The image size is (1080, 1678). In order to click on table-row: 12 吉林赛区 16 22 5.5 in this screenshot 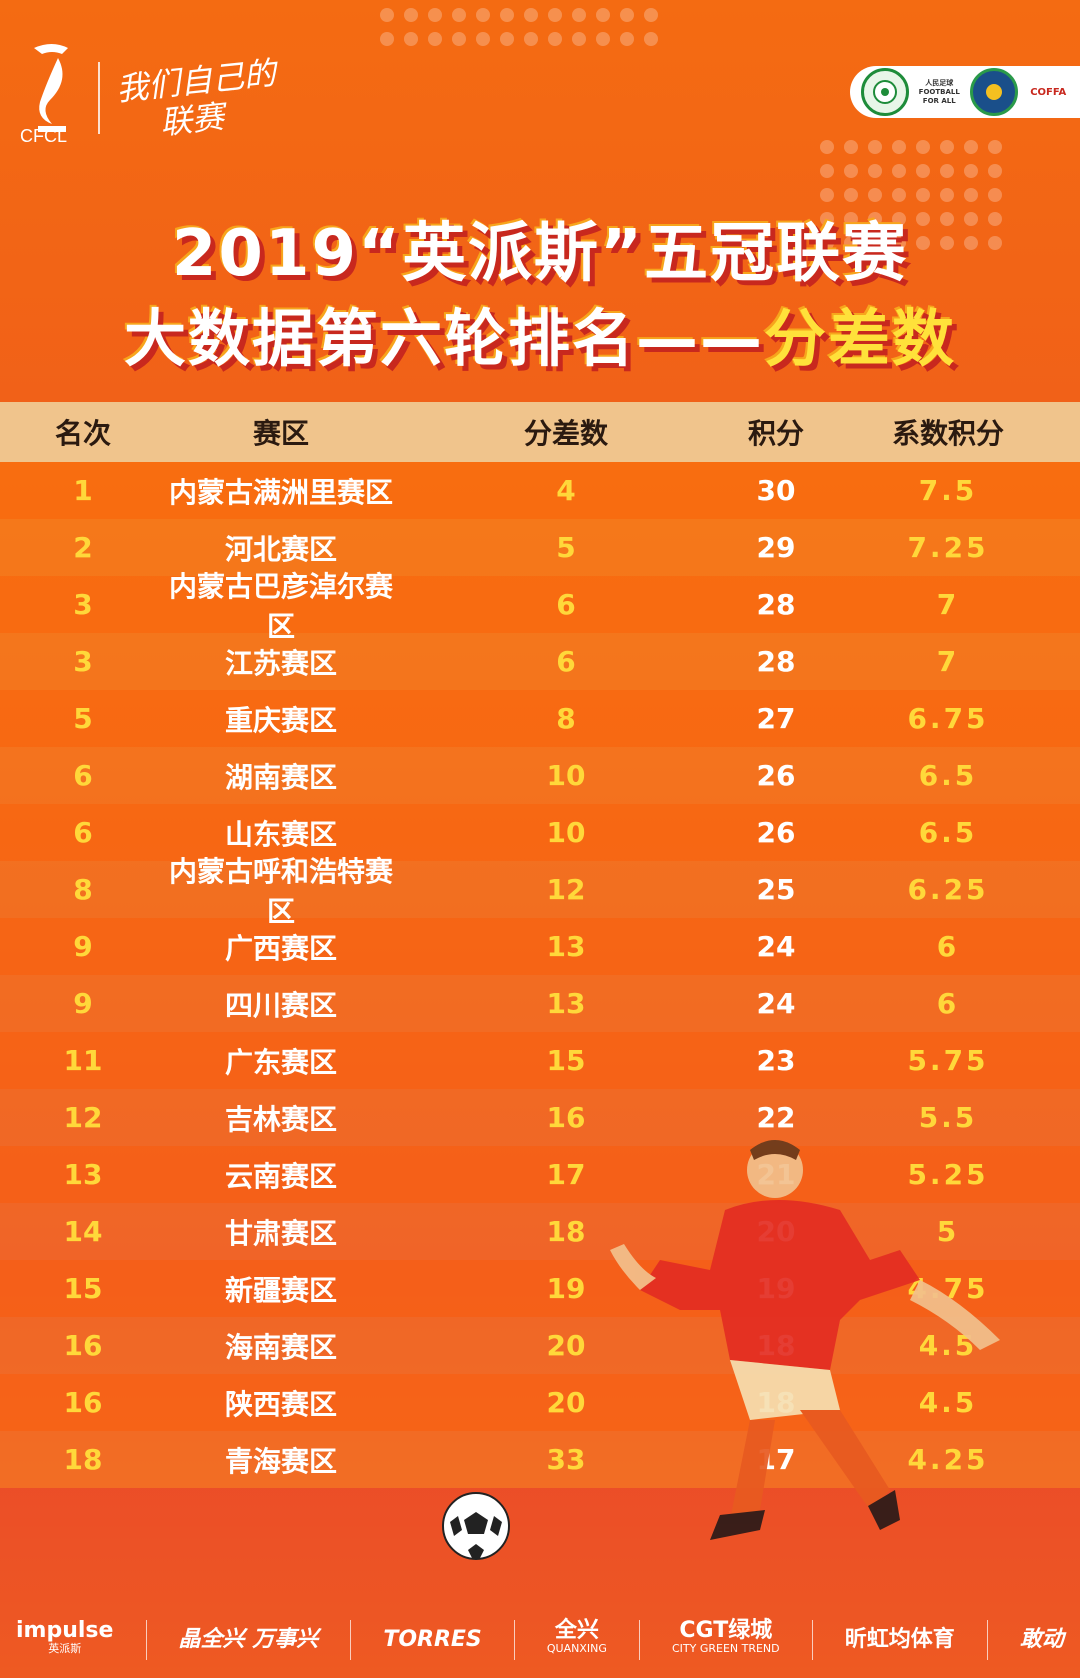, I will do `click(540, 1117)`.